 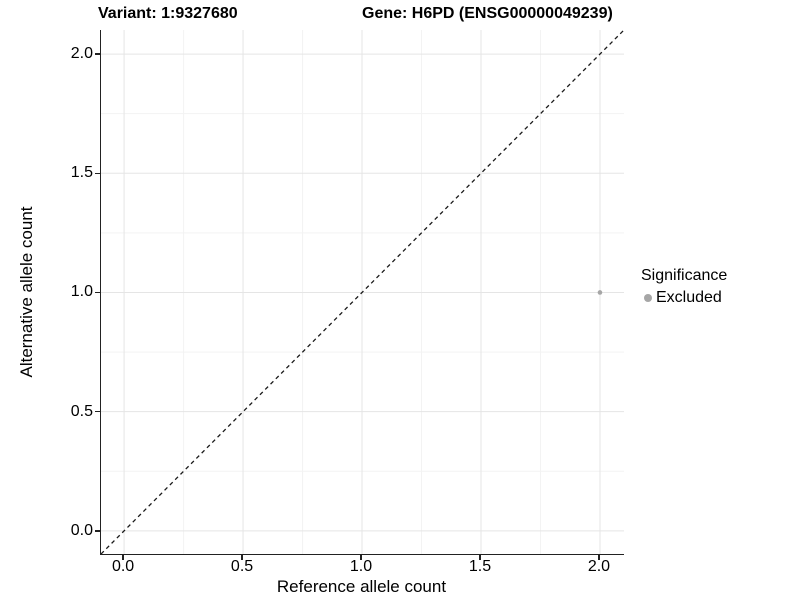 I want to click on y-axis-title: Alternative allele count, so click(x=26, y=292).